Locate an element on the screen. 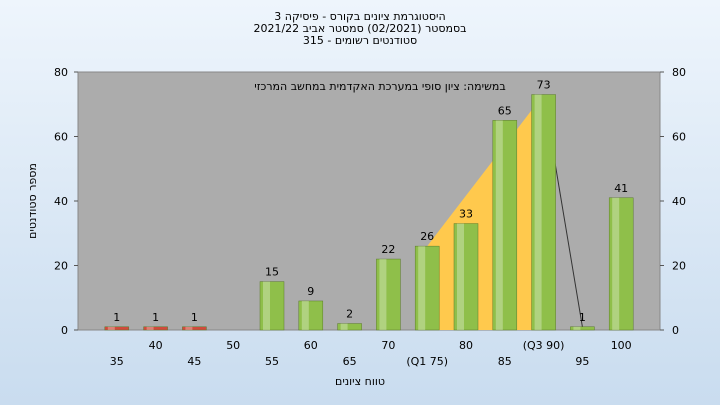  data-label: 2 is located at coordinates (349, 314).